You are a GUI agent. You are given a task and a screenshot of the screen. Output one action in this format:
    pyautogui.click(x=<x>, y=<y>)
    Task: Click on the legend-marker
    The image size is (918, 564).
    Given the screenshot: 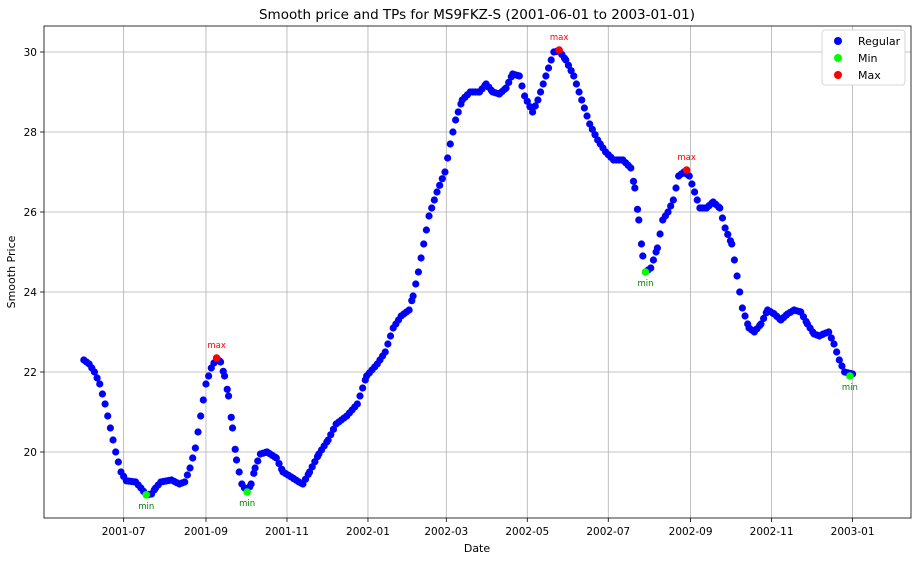 What is the action you would take?
    pyautogui.click(x=838, y=41)
    